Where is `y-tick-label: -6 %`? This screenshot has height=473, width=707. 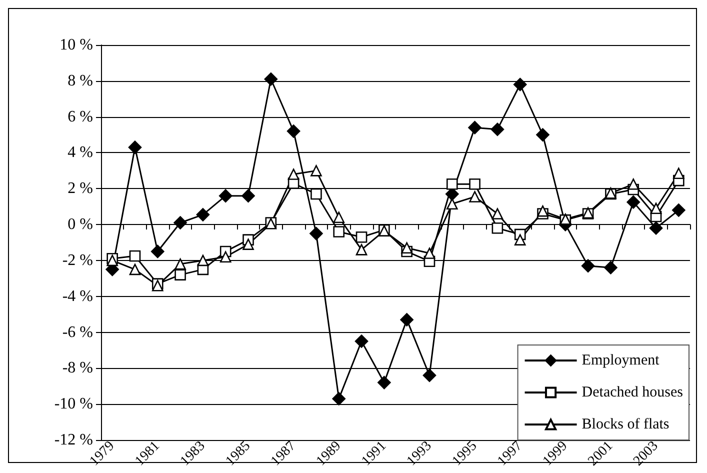 y-tick-label: -6 % is located at coordinates (77, 332).